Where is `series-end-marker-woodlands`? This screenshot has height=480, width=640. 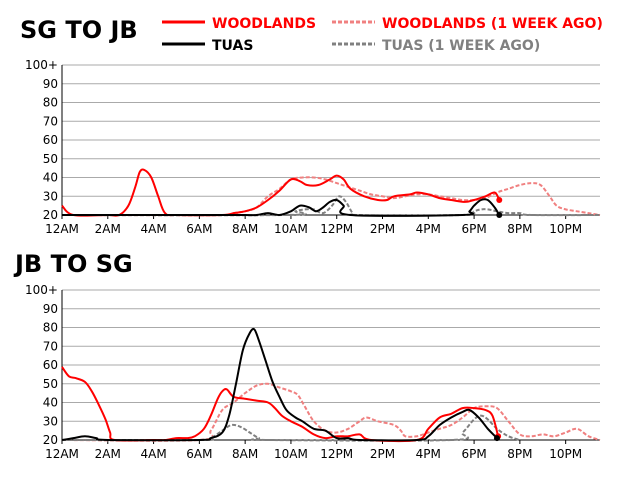
series-end-marker-woodlands is located at coordinates (499, 200).